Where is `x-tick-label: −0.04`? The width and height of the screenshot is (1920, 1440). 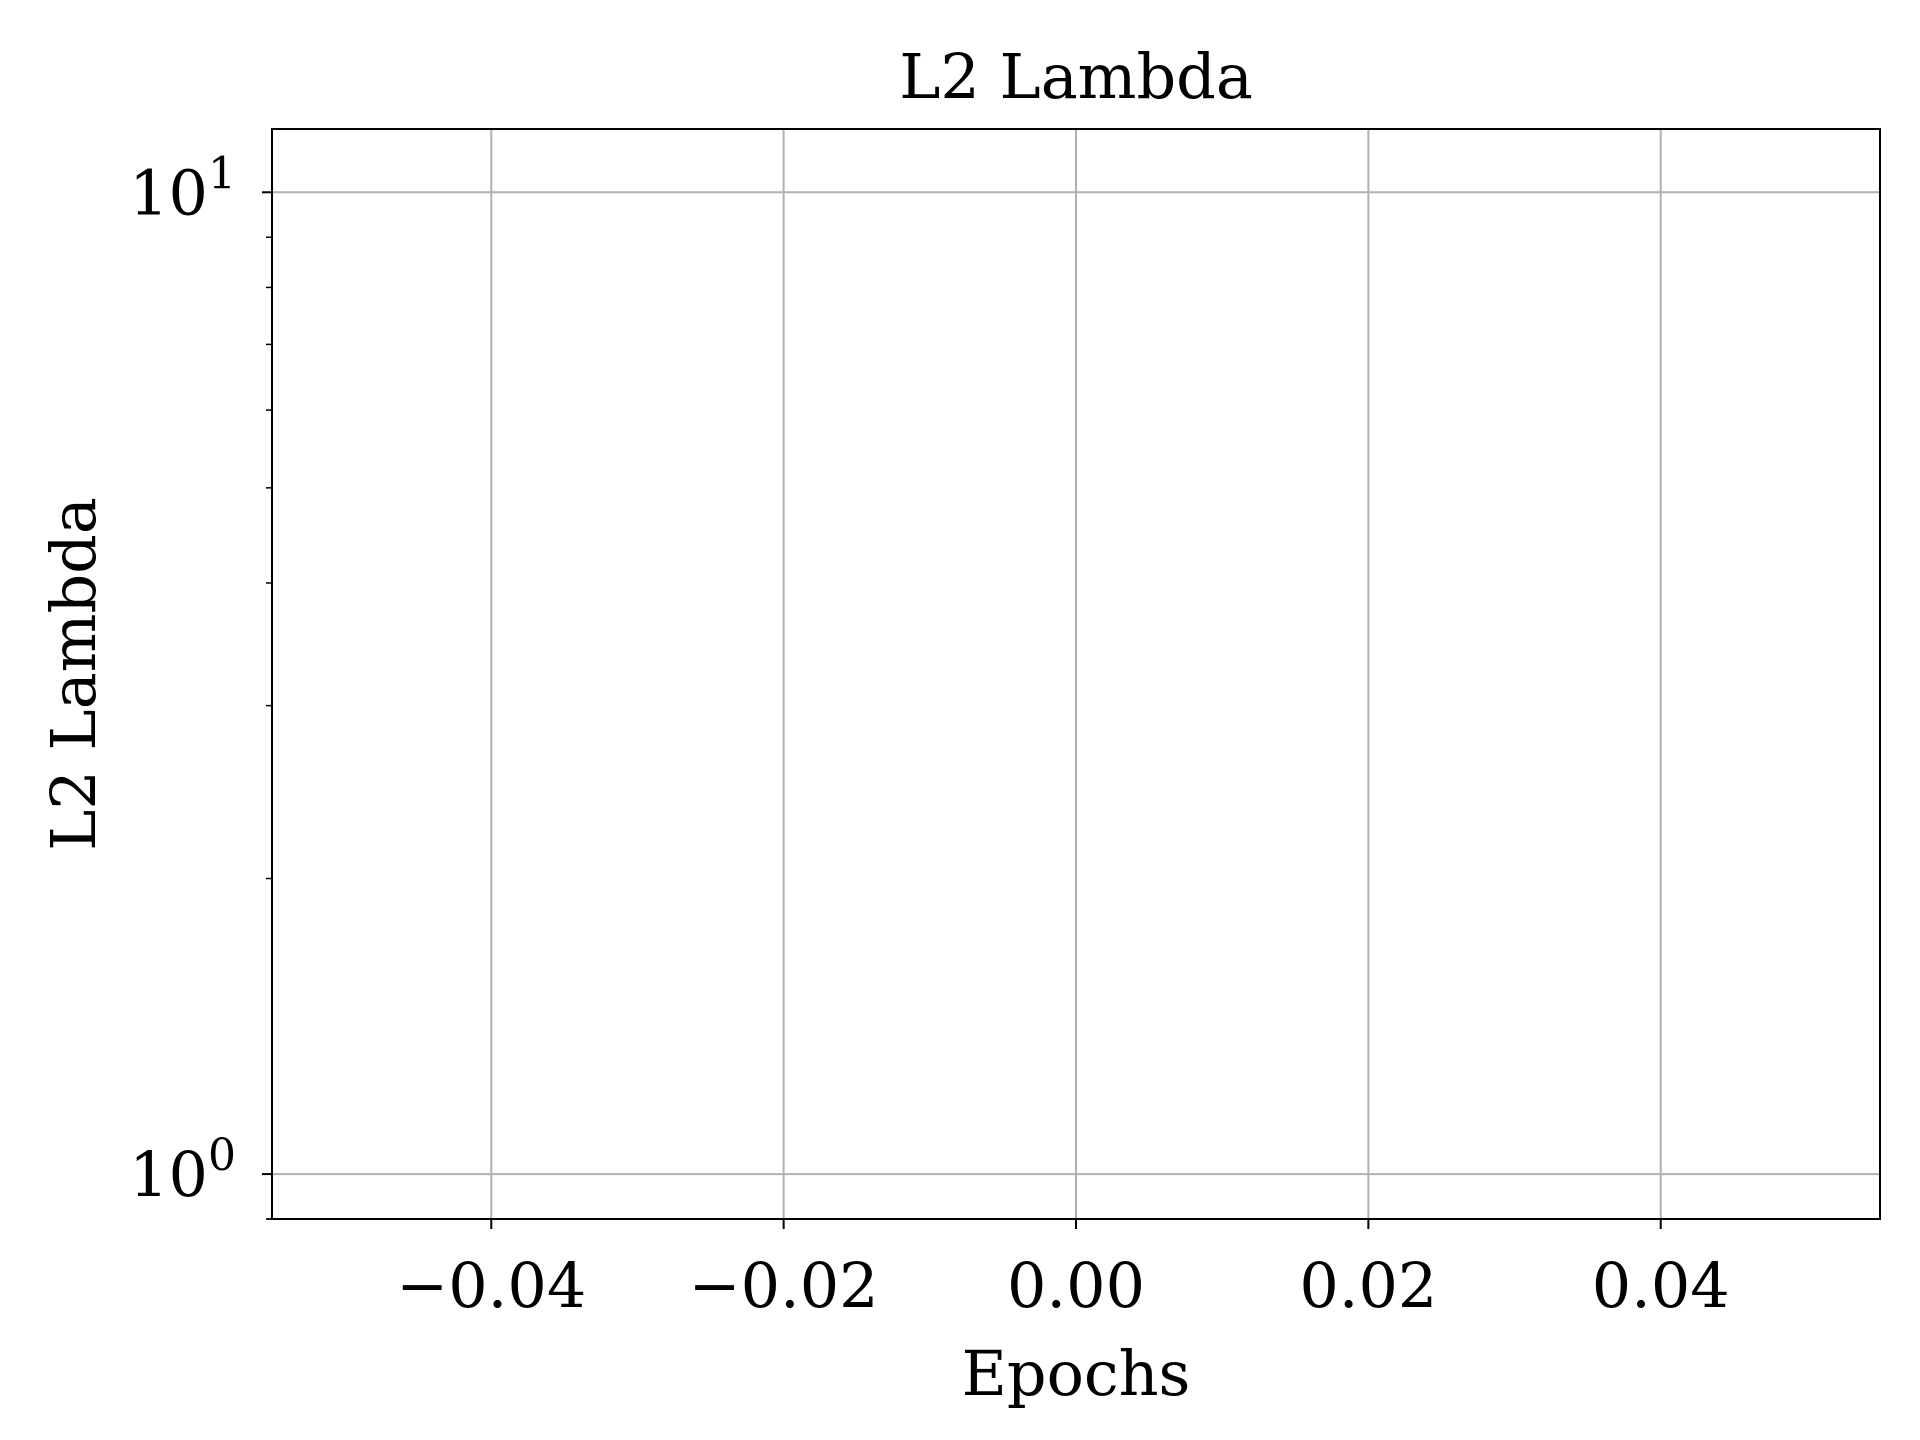 x-tick-label: −0.04 is located at coordinates (491, 1285).